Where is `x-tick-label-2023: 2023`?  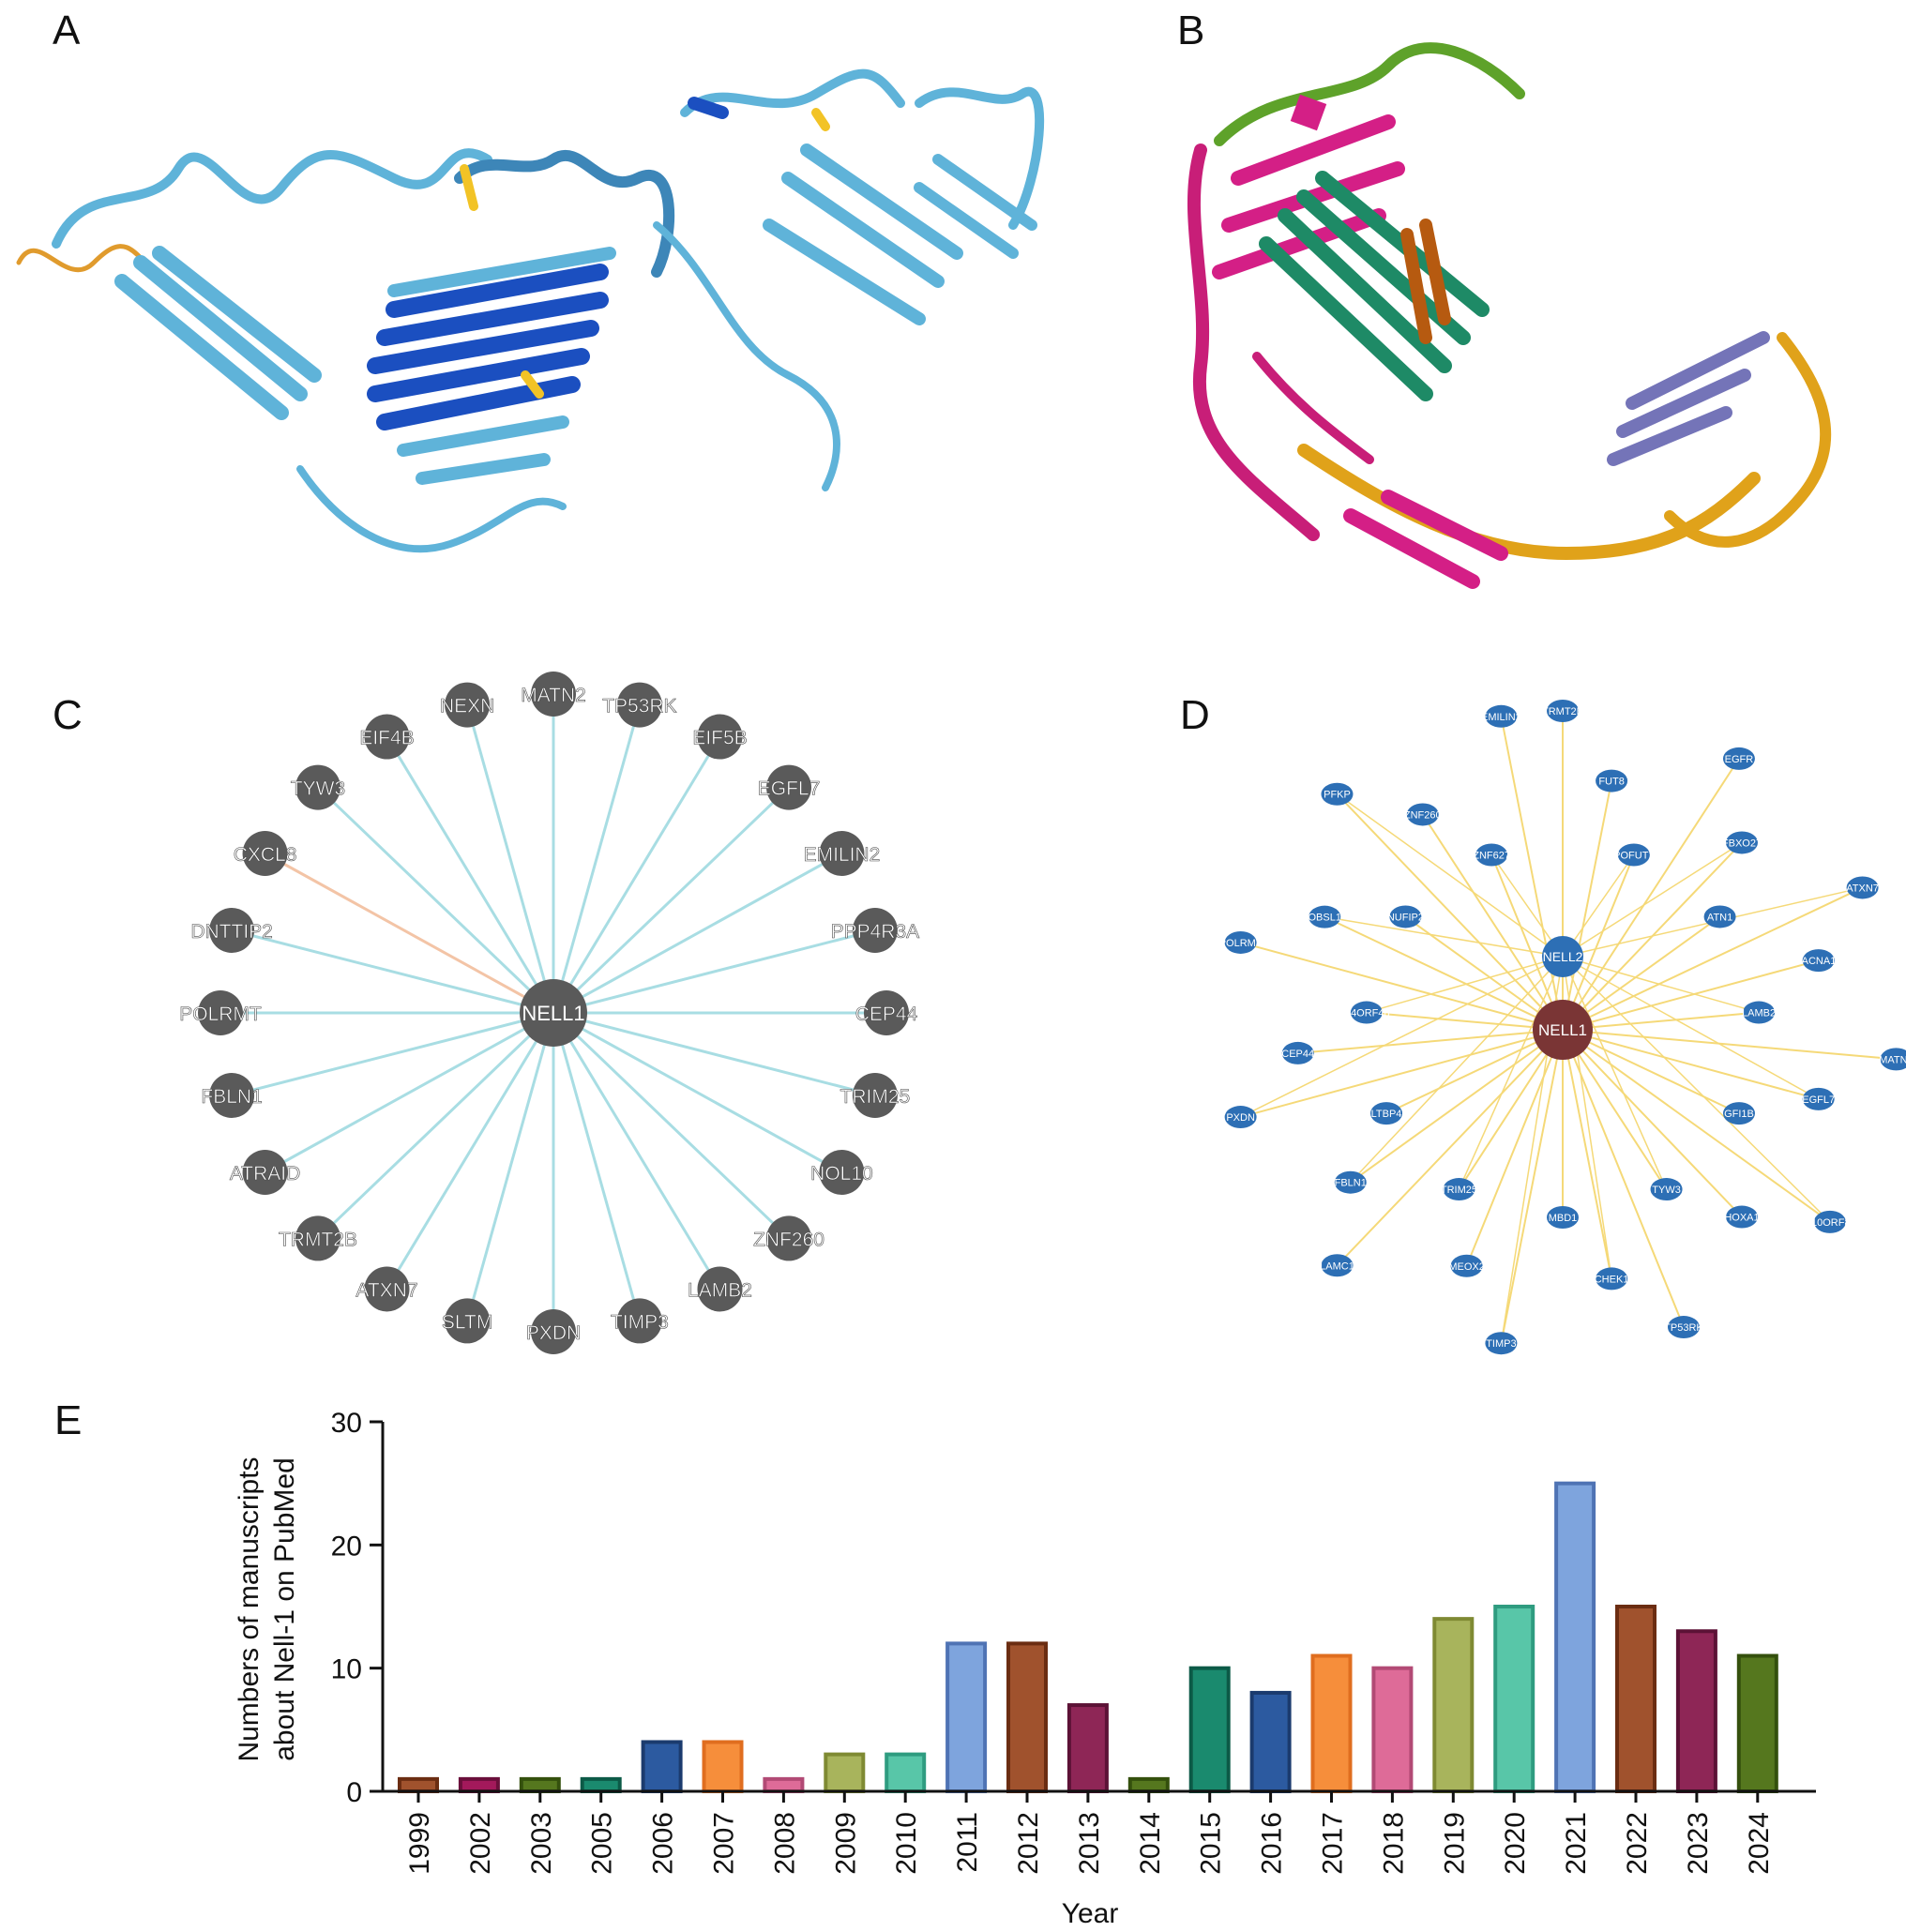
x-tick-label-2023: 2023 is located at coordinates (1698, 1843).